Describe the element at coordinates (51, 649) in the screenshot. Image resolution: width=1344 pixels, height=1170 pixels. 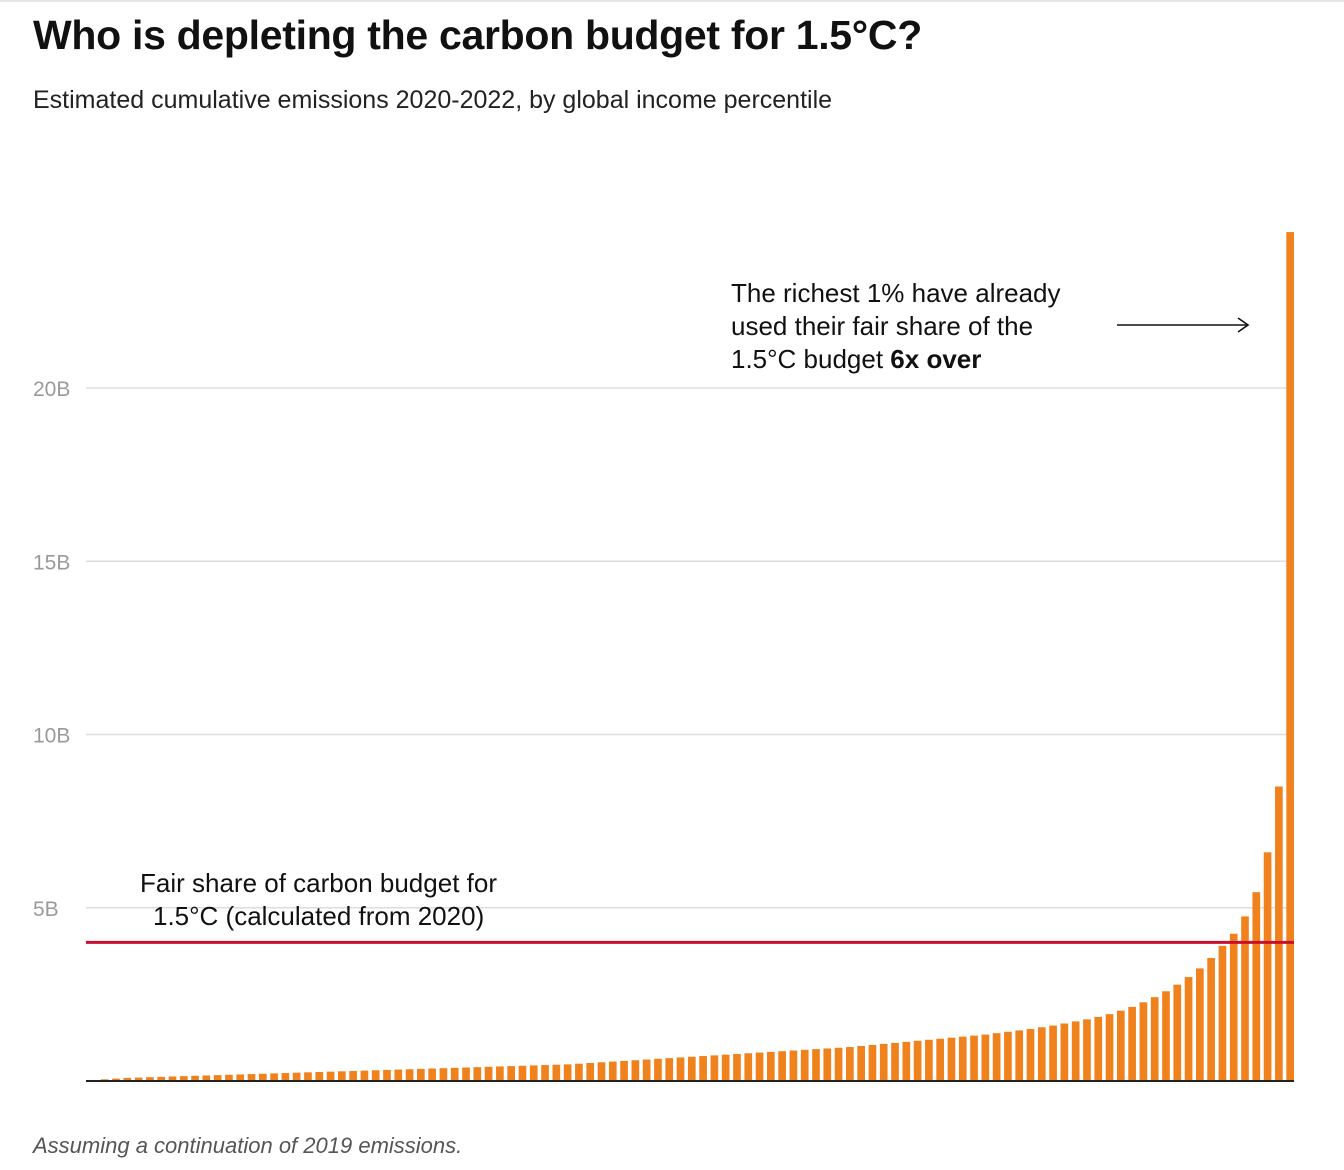
I see `y-axis-ticks: 5B 10B 15B 20B` at that location.